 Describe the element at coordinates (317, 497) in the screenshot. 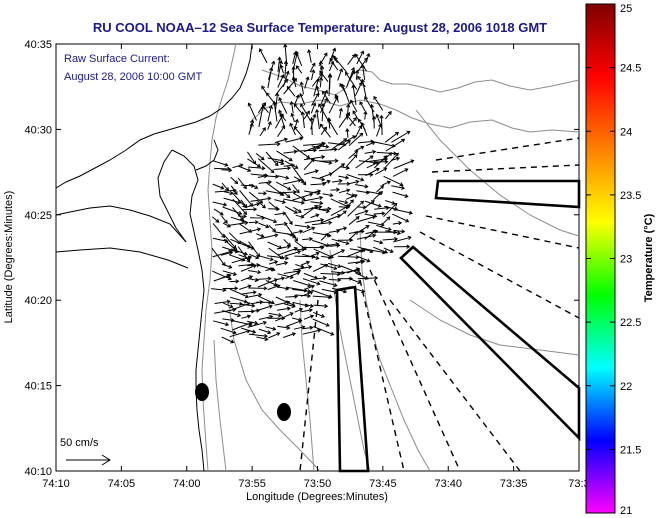

I see `x-axis-label: Longitude (Degrees:Minutes)` at that location.